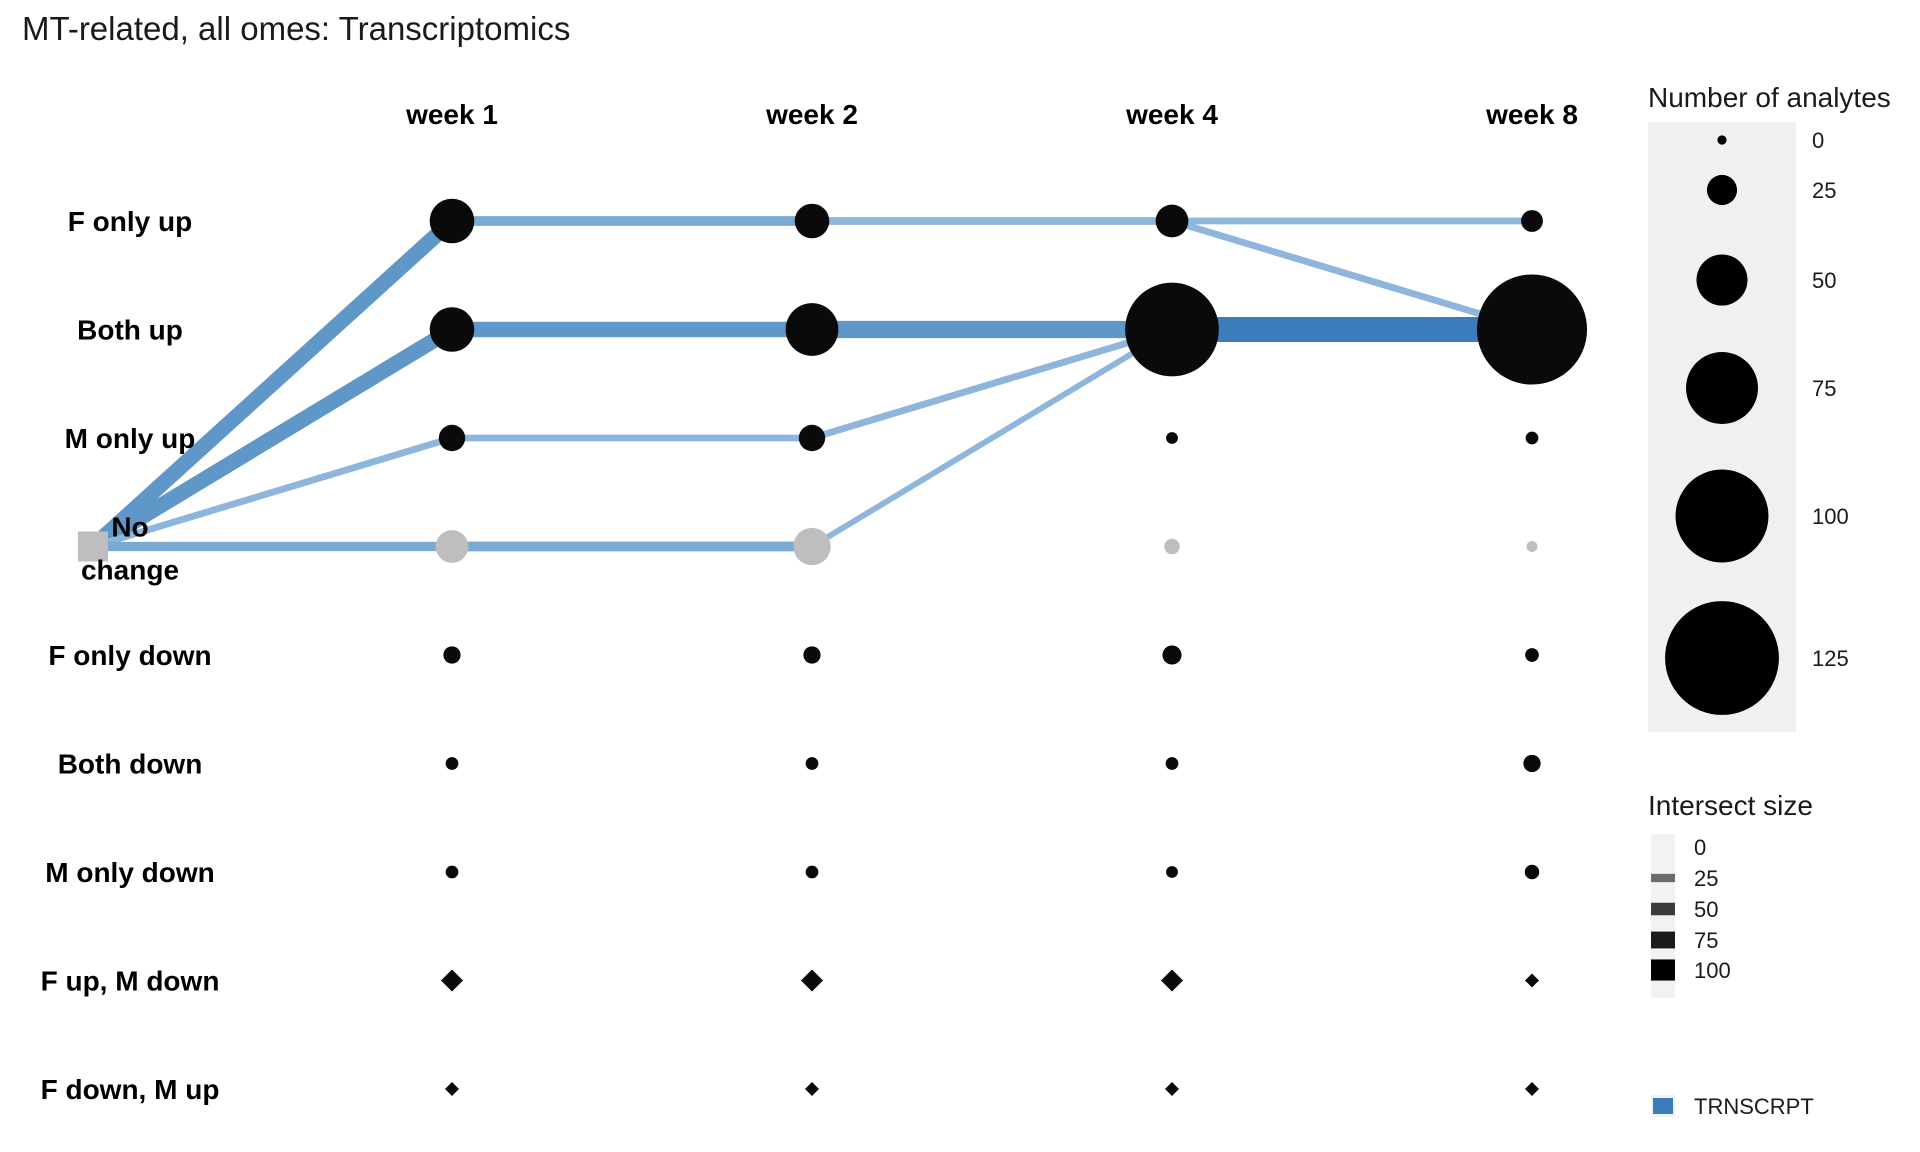 This screenshot has height=1152, width=1920. I want to click on row-label-m-only-up: M only up, so click(130, 438).